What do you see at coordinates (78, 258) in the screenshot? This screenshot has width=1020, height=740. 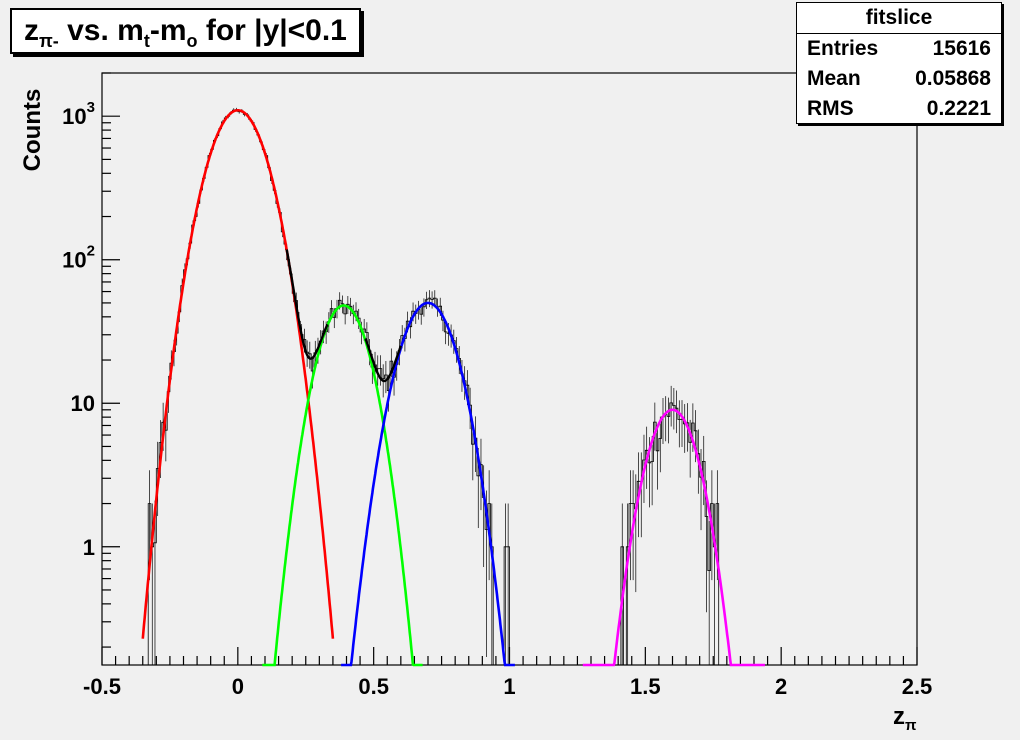 I see `y-tick-label: 10²` at bounding box center [78, 258].